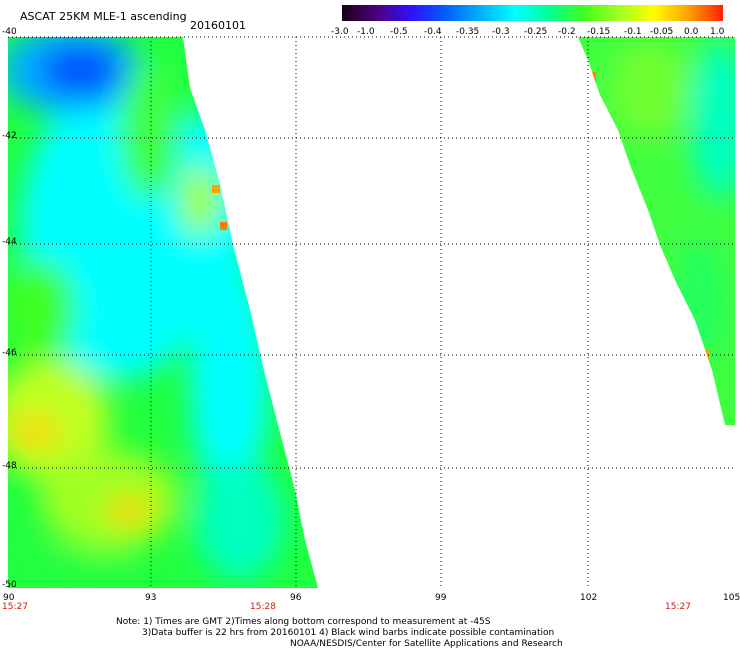 The height and width of the screenshot is (650, 740). I want to click on colorbar-label: -0.2, so click(567, 32).